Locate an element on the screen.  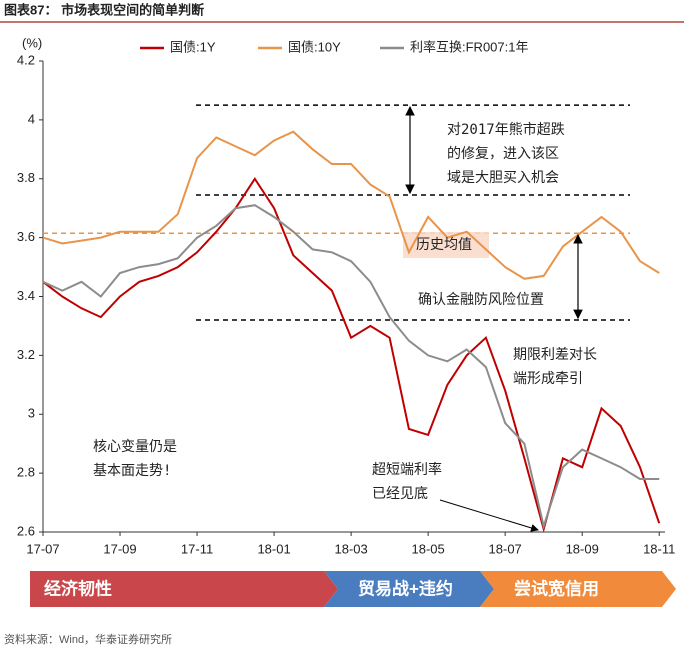
x-tick-label: 18-11 is located at coordinates (659, 548).